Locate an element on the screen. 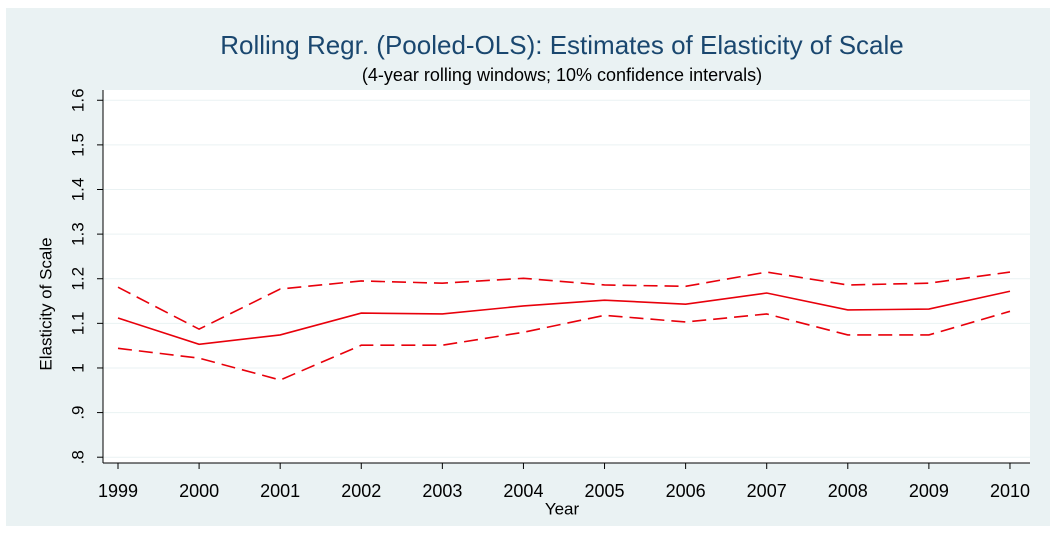  y-tick-label: 1.4 is located at coordinates (77, 190).